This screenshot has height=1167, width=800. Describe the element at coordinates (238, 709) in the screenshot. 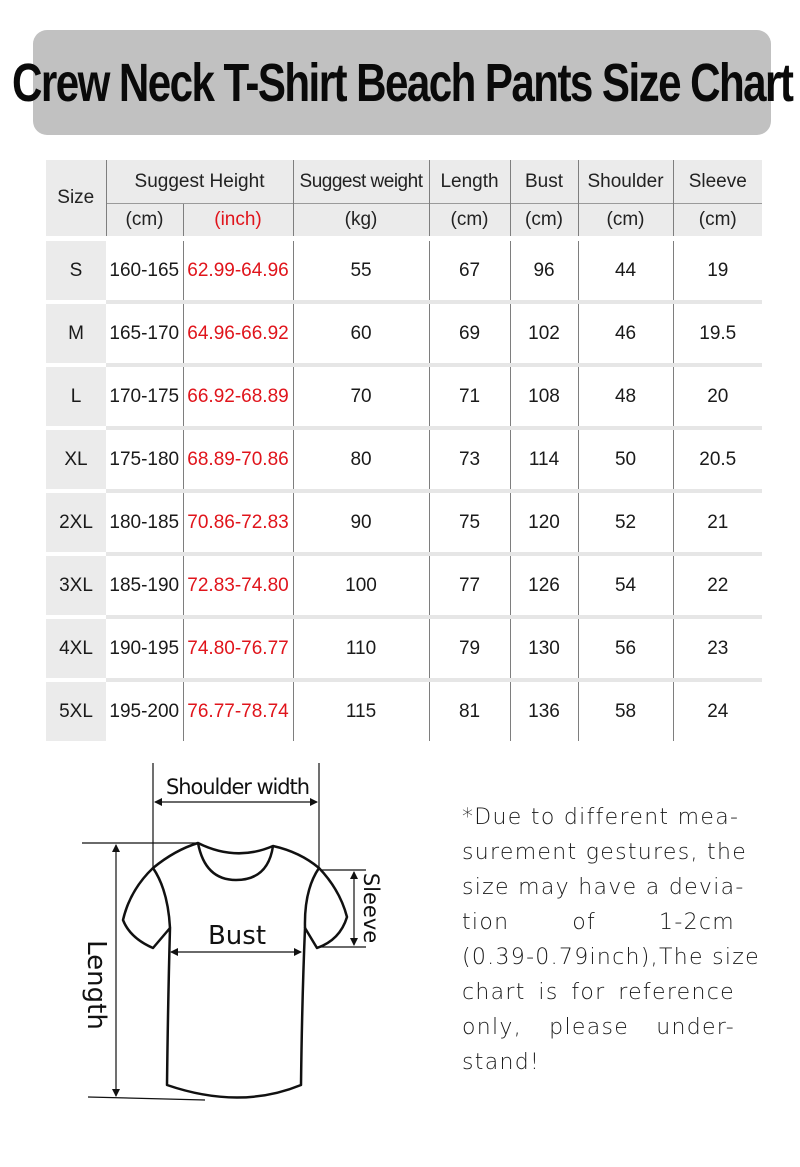

I see `cell-height-inch: 76.77-78.74` at that location.